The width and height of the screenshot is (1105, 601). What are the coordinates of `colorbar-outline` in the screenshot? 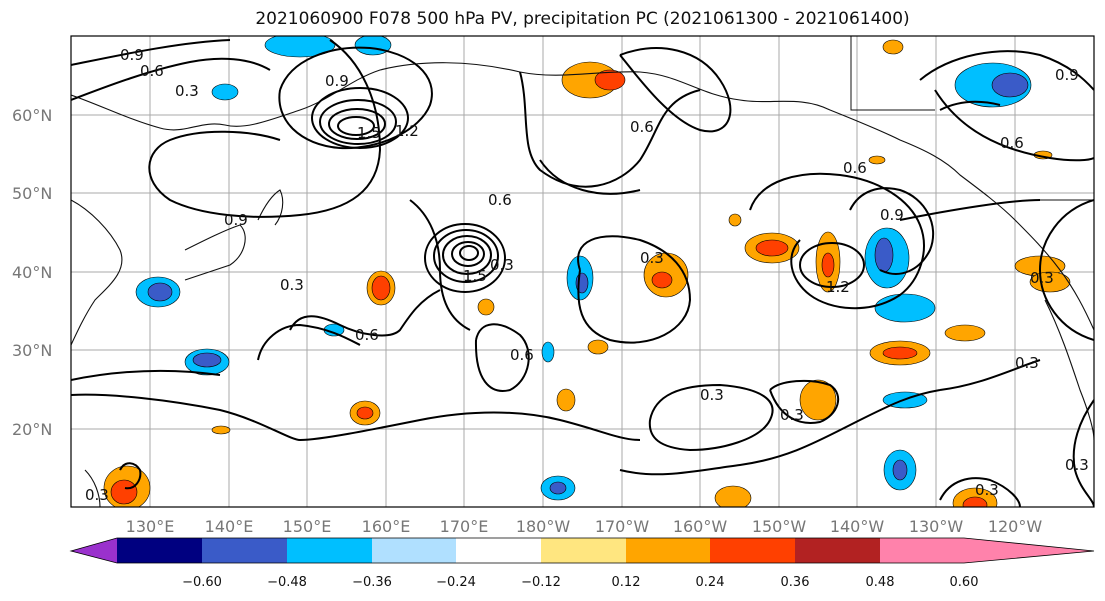 It's located at (582, 550).